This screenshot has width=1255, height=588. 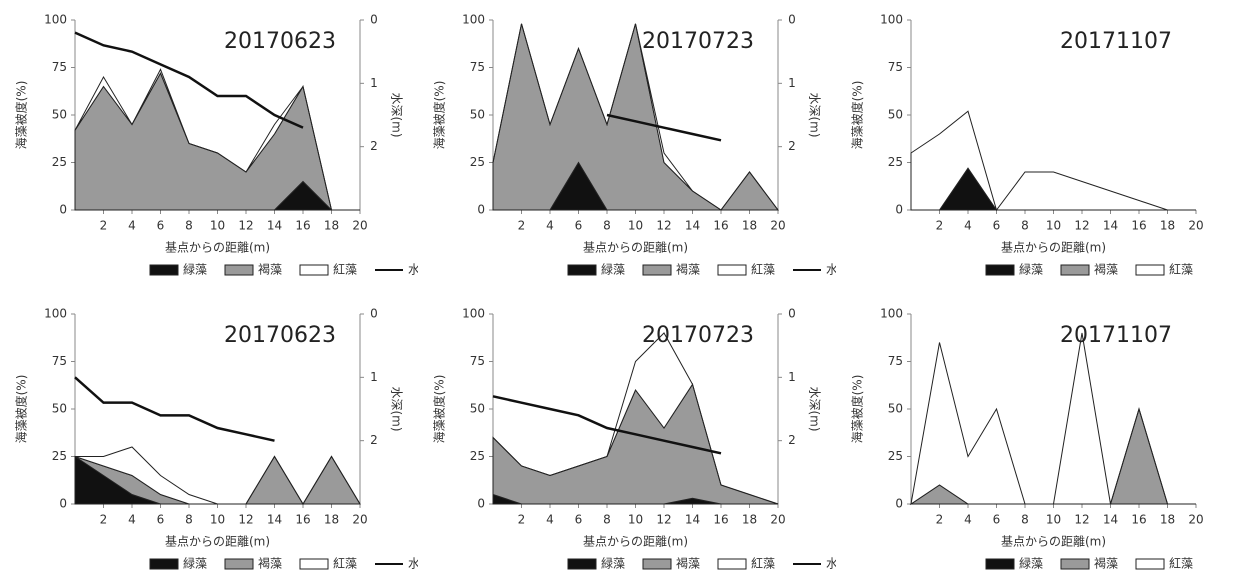 I want to click on legend: 緑藻 褐藻 紅藻, so click(x=1089, y=563).